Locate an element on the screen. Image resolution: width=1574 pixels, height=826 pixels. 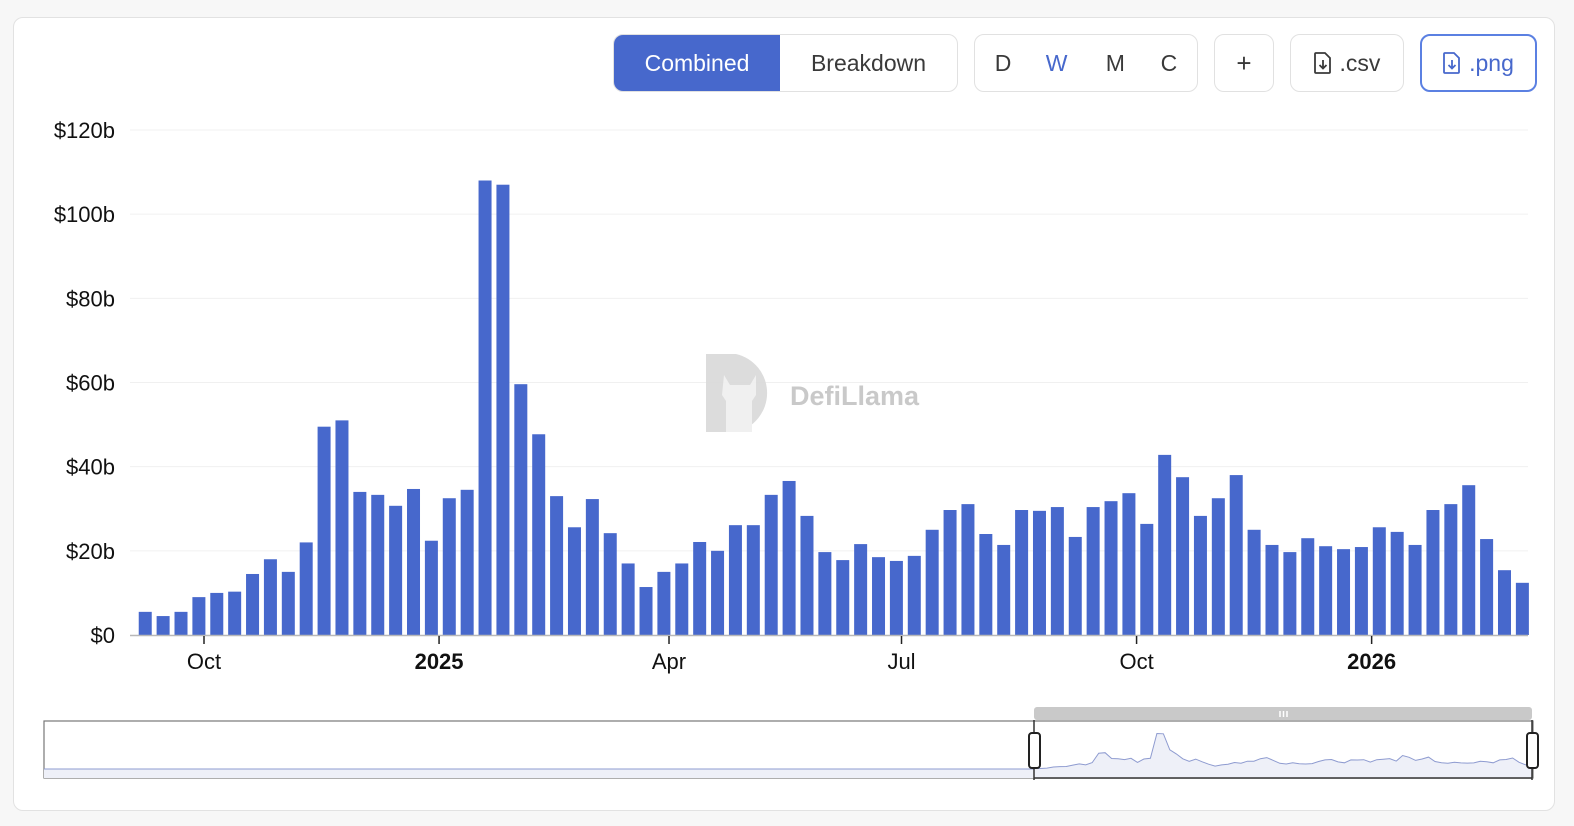
csv-download-button: .csv is located at coordinates (1347, 63).